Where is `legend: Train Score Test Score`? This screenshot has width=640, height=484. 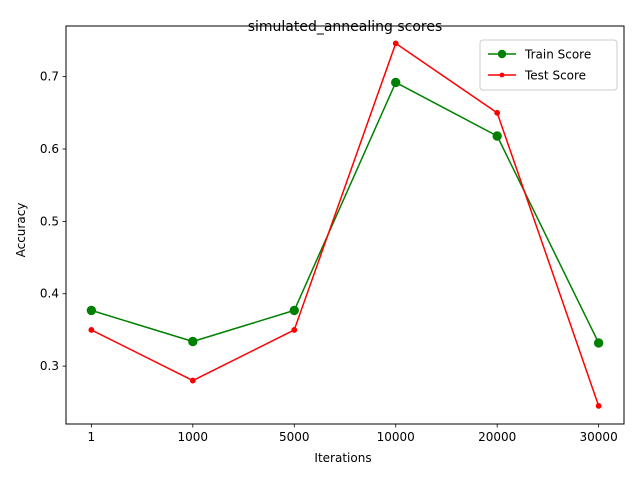 legend: Train Score Test Score is located at coordinates (548, 65).